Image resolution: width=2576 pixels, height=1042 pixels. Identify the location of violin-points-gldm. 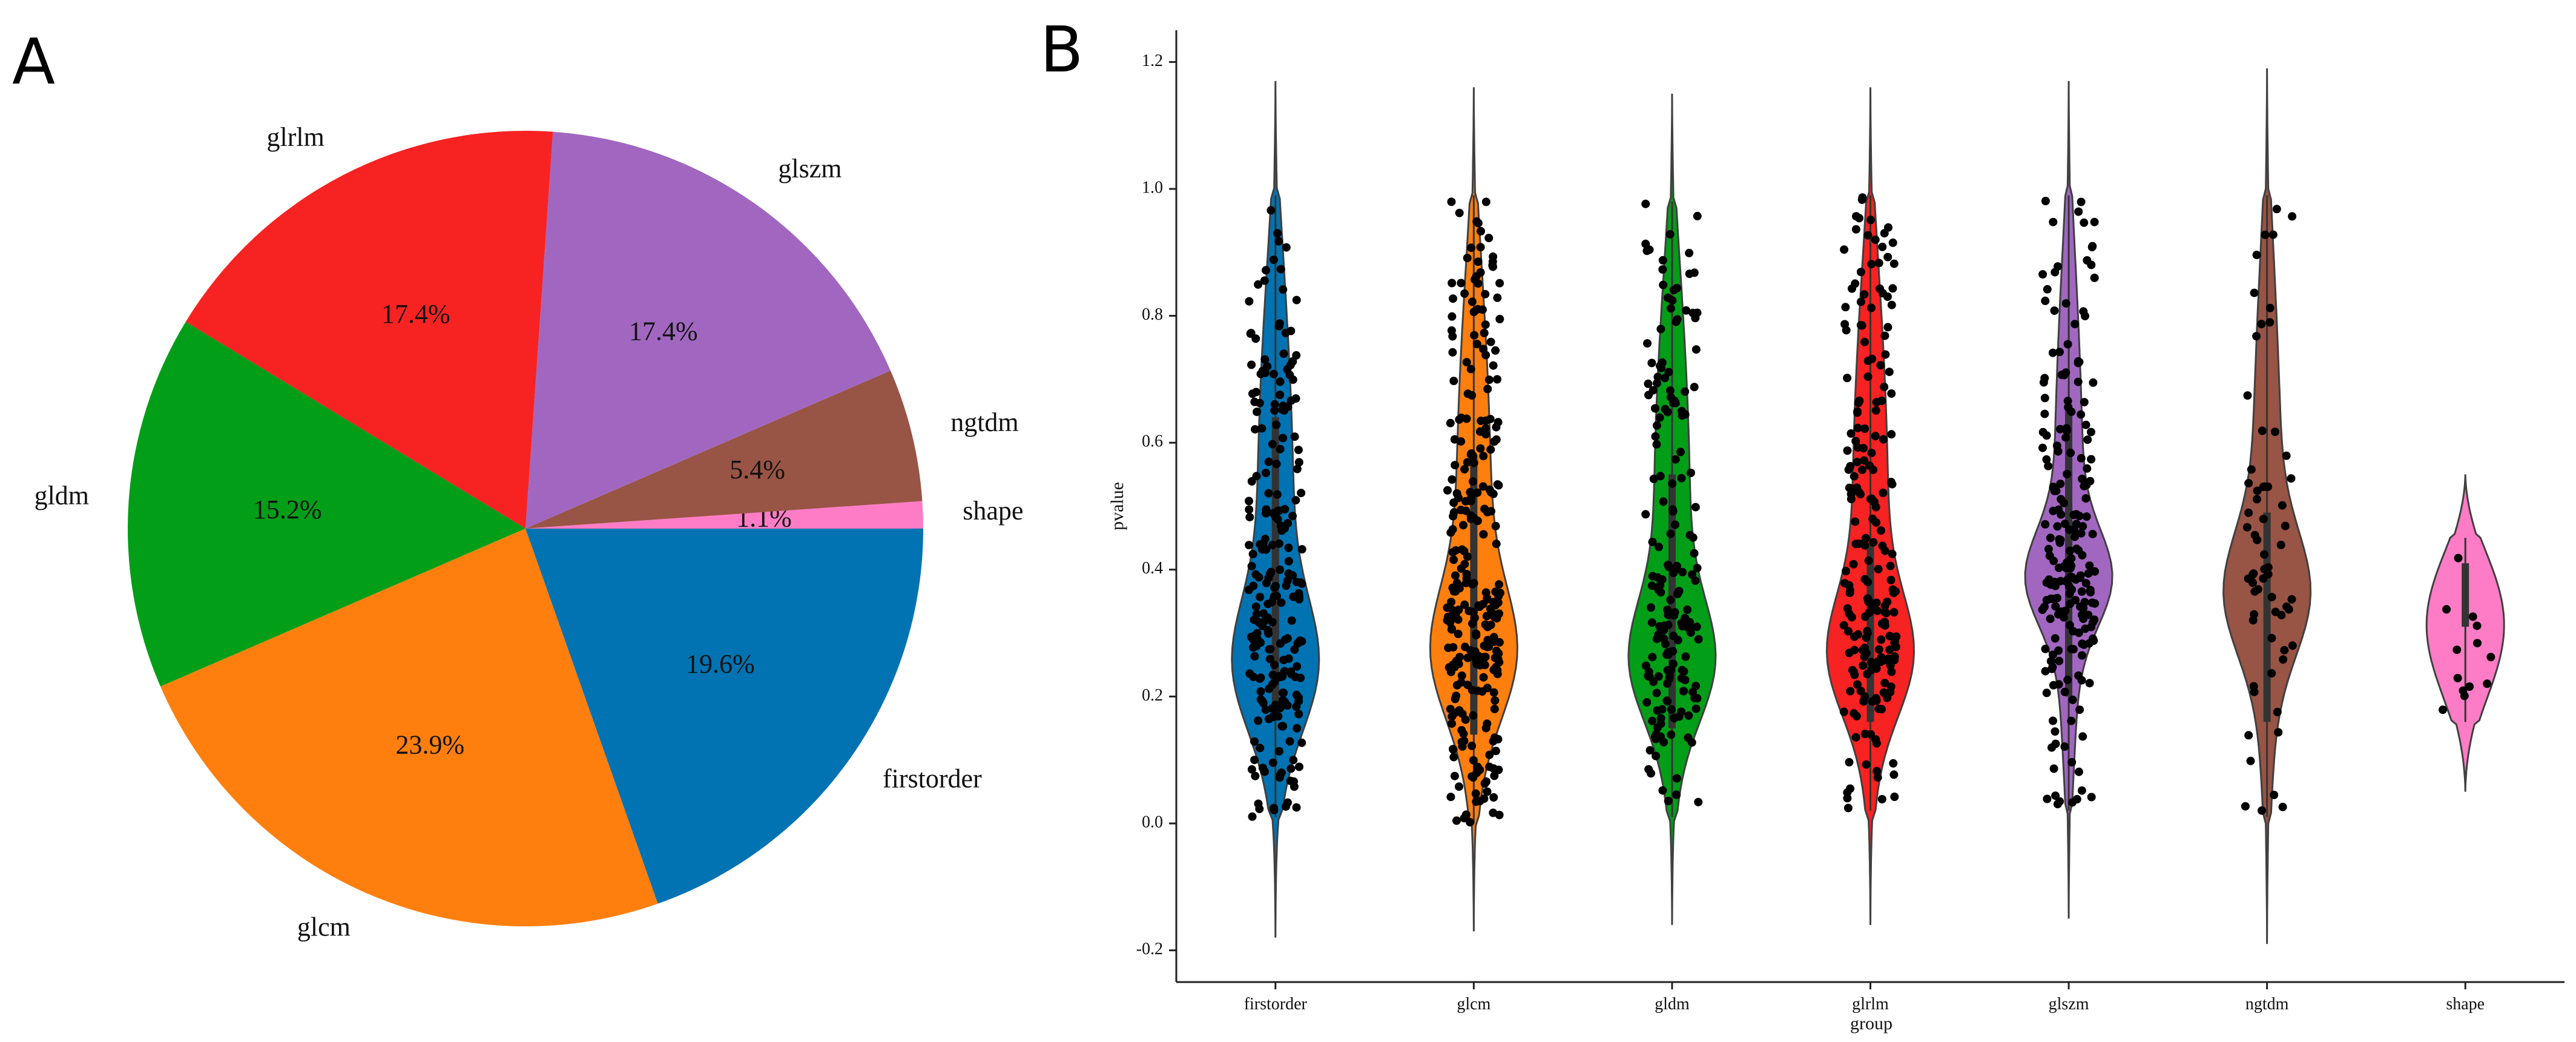
(1672, 502).